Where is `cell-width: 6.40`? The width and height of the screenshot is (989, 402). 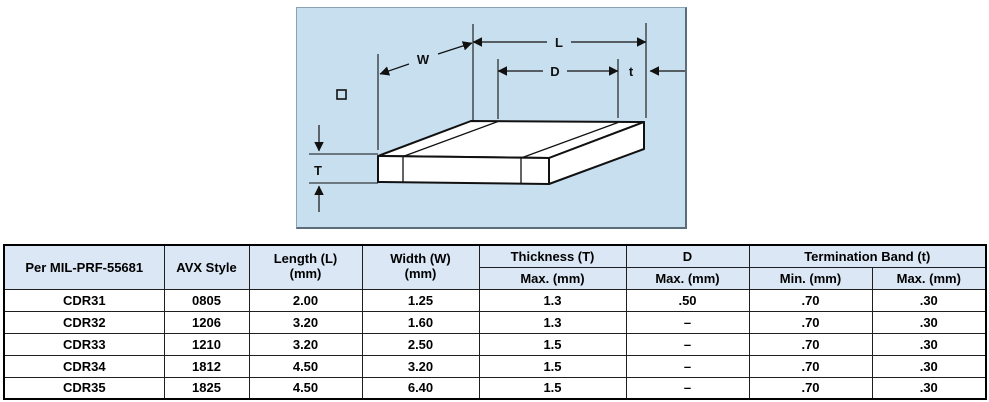
cell-width: 6.40 is located at coordinates (420, 388).